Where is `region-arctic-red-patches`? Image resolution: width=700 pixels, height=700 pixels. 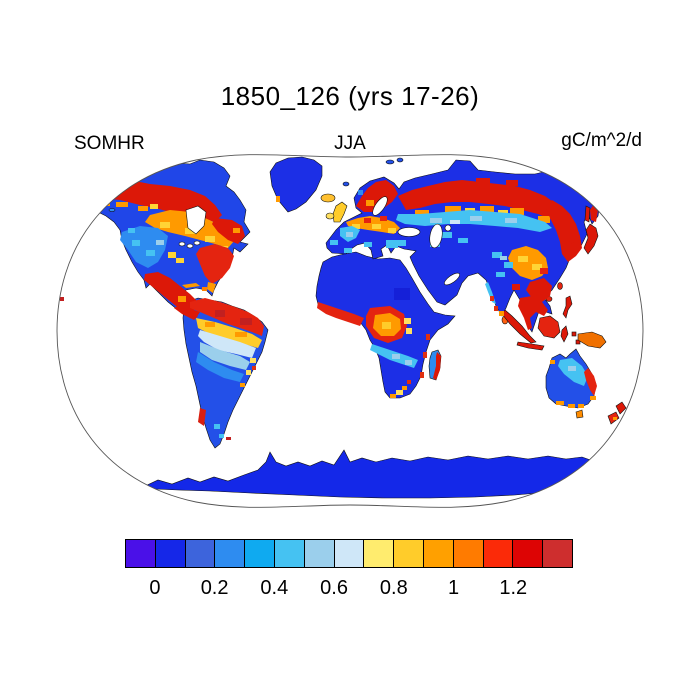
region-arctic-red-patches is located at coordinates (512, 183).